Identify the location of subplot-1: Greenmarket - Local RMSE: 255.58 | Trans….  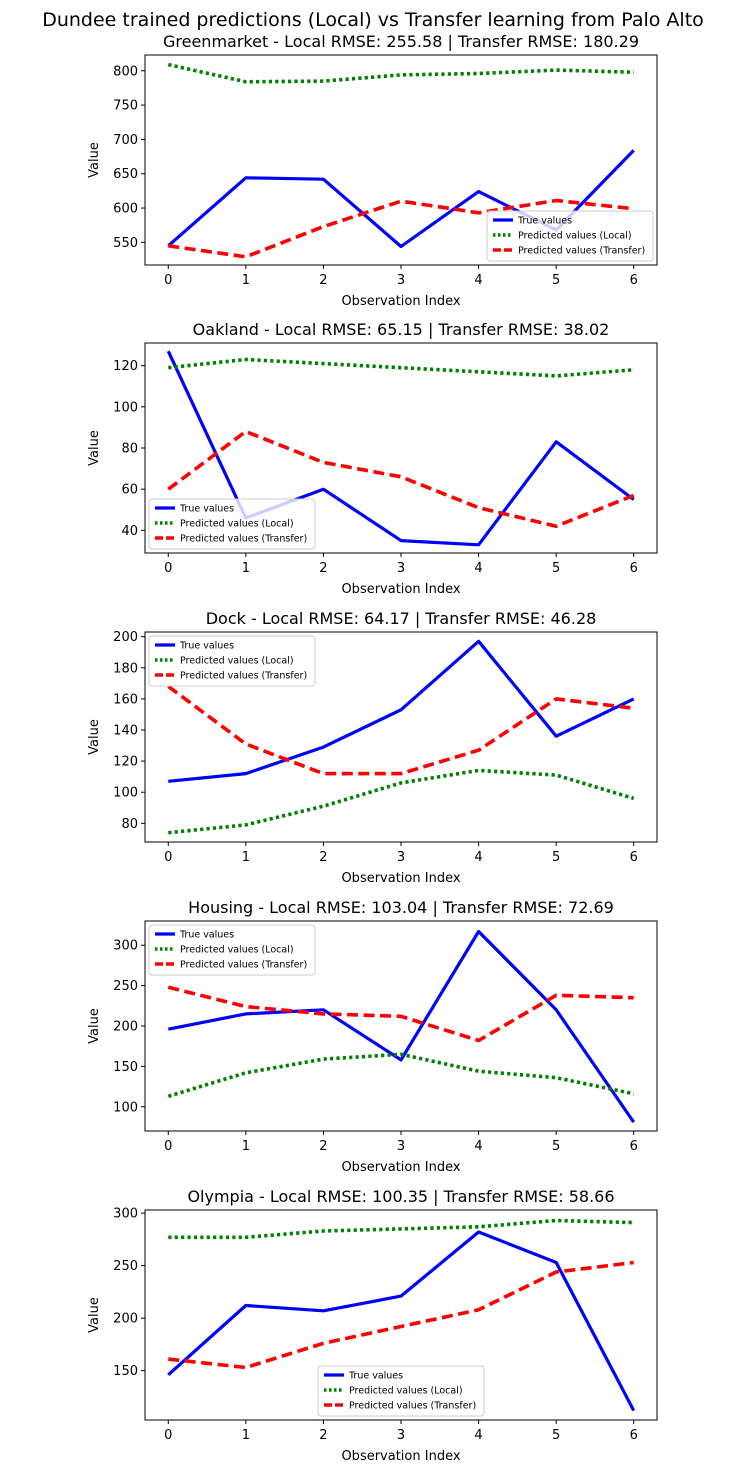
(372, 170).